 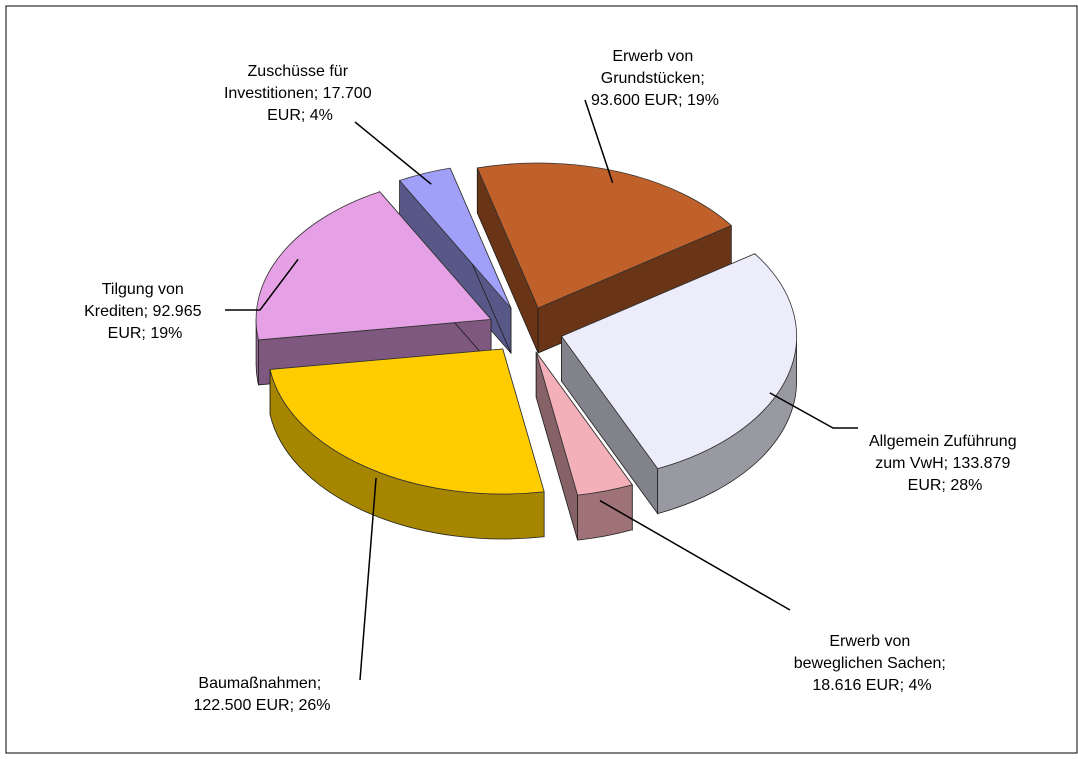 I want to click on label-line: Investitionen; 17.700, so click(x=300, y=93).